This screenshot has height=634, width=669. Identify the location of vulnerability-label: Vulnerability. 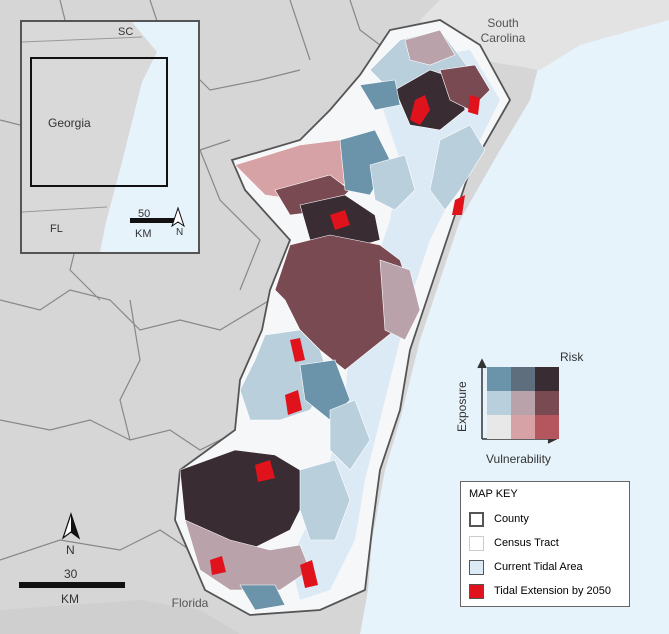
(518, 459).